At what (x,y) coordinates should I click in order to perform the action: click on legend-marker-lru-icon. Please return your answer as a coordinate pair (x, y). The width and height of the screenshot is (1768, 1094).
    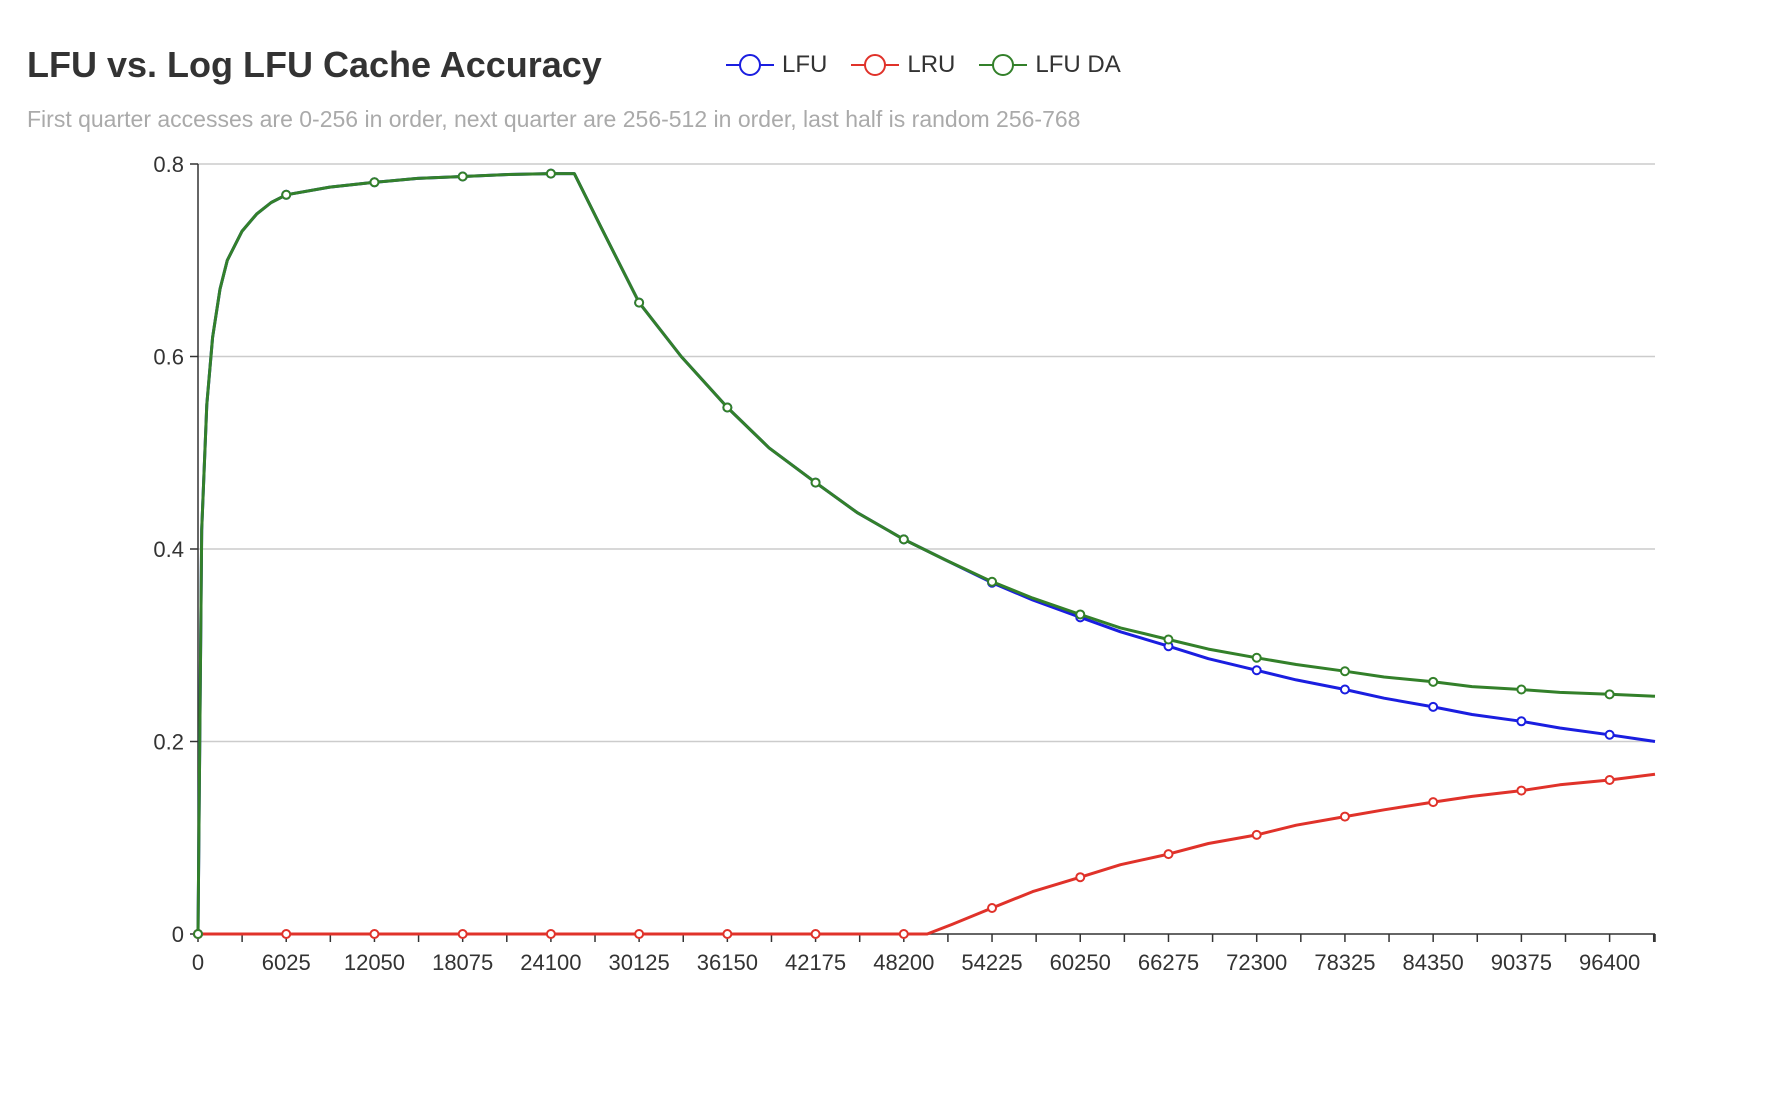
    Looking at the image, I should click on (875, 65).